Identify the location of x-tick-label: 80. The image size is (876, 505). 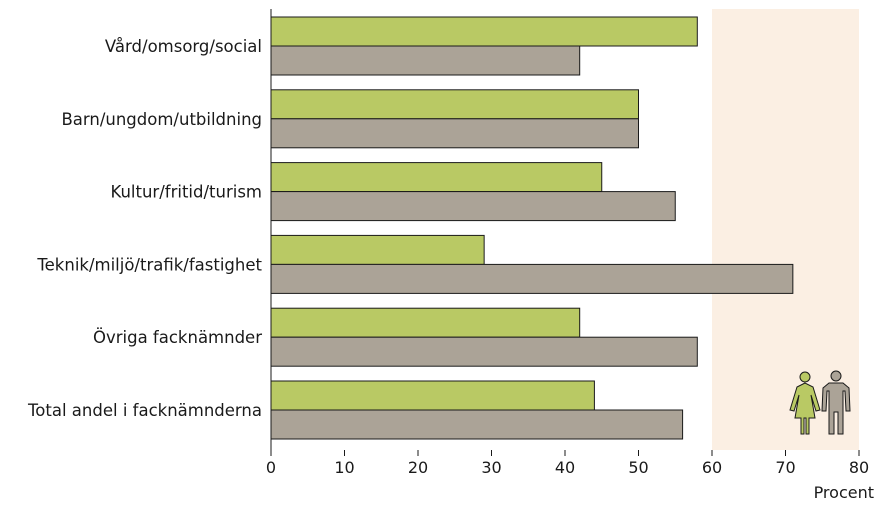
(859, 467).